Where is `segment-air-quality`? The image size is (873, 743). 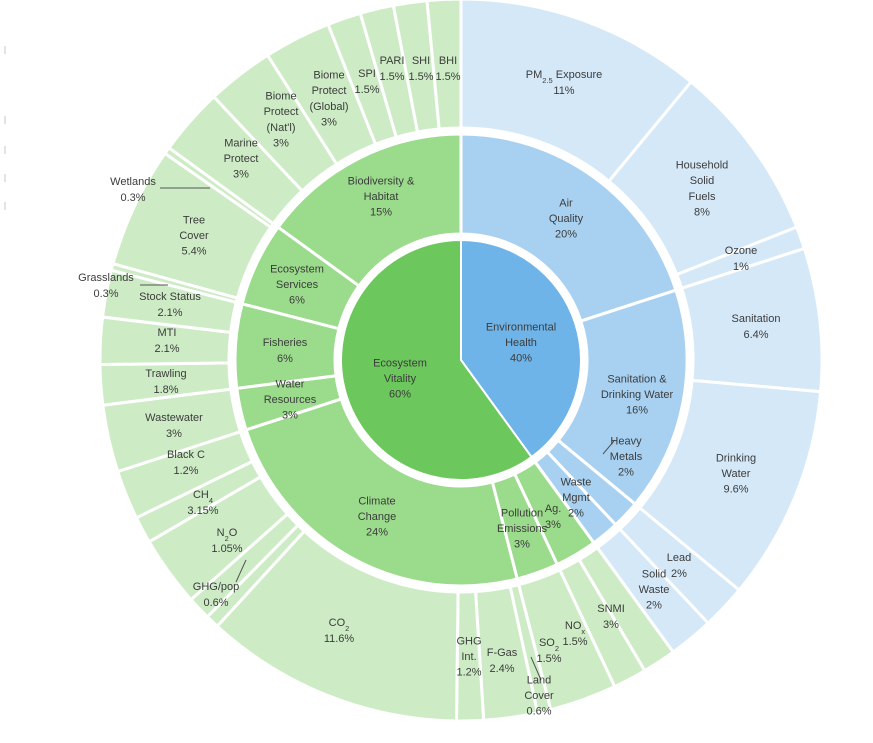 segment-air-quality is located at coordinates (568, 227).